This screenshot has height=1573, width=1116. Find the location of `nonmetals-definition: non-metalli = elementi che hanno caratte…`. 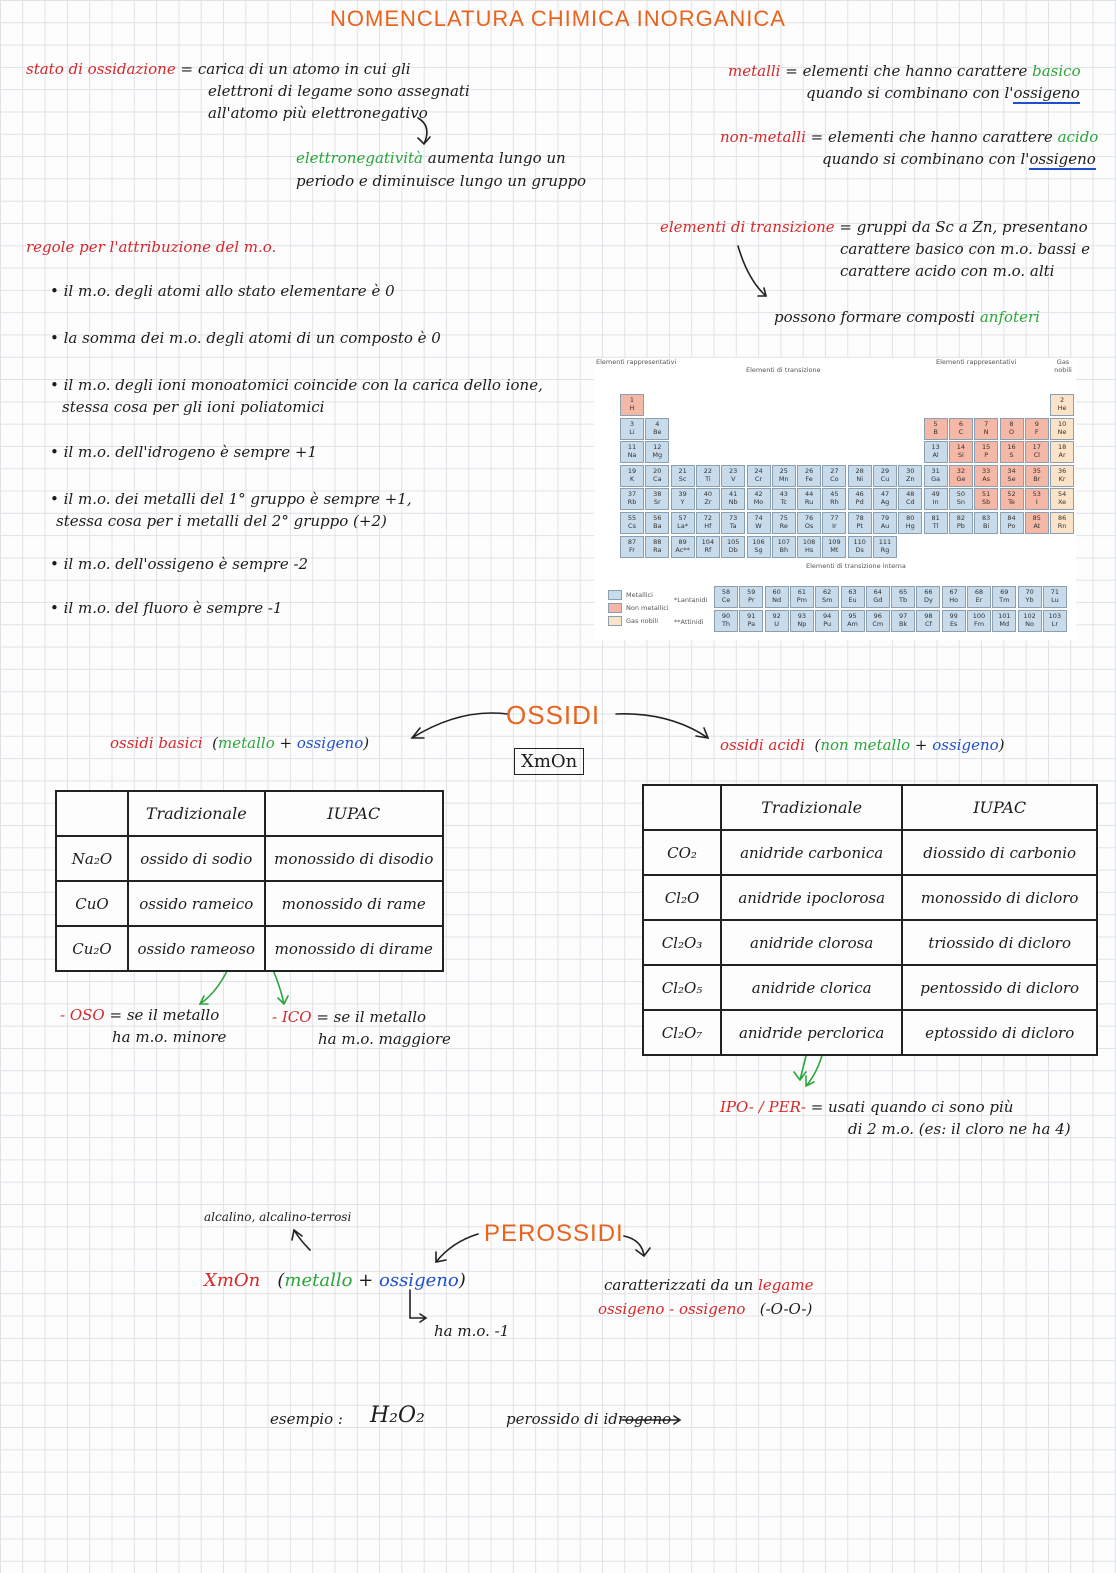

nonmetals-definition: non-metalli = elementi che hanno caratte… is located at coordinates (909, 137).